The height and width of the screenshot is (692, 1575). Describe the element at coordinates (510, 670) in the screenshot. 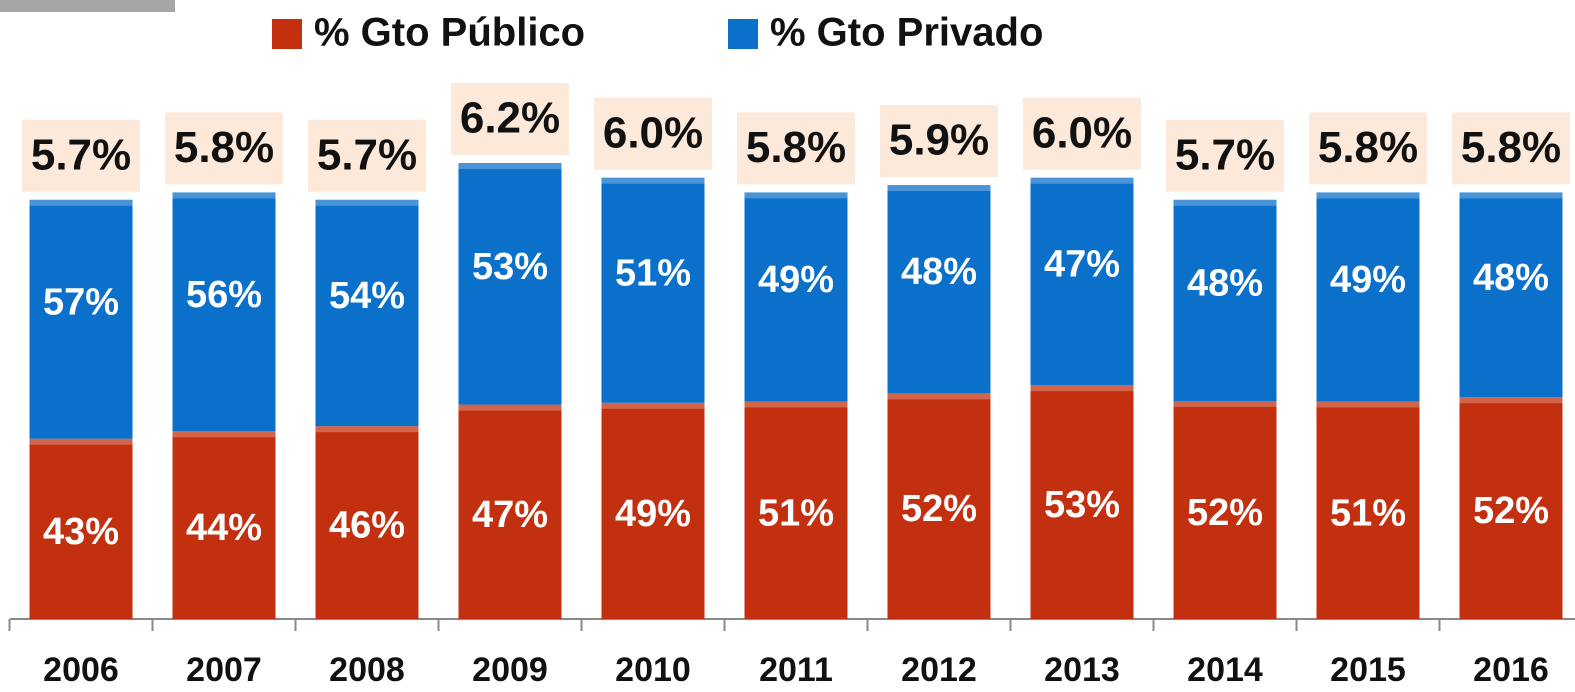

I see `x-tick-label: 2009` at that location.